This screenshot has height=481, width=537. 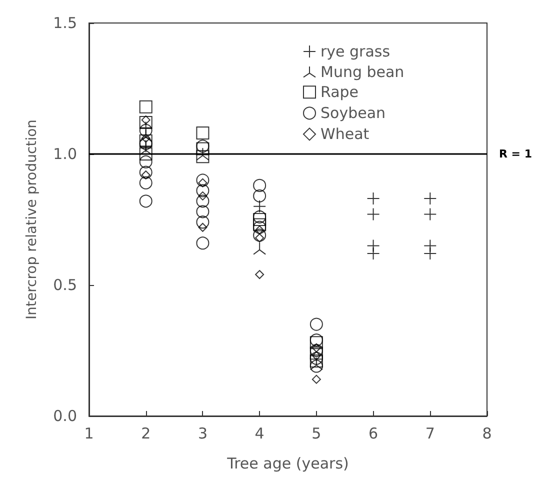 I want to click on x-tick-label: 7, so click(x=430, y=433).